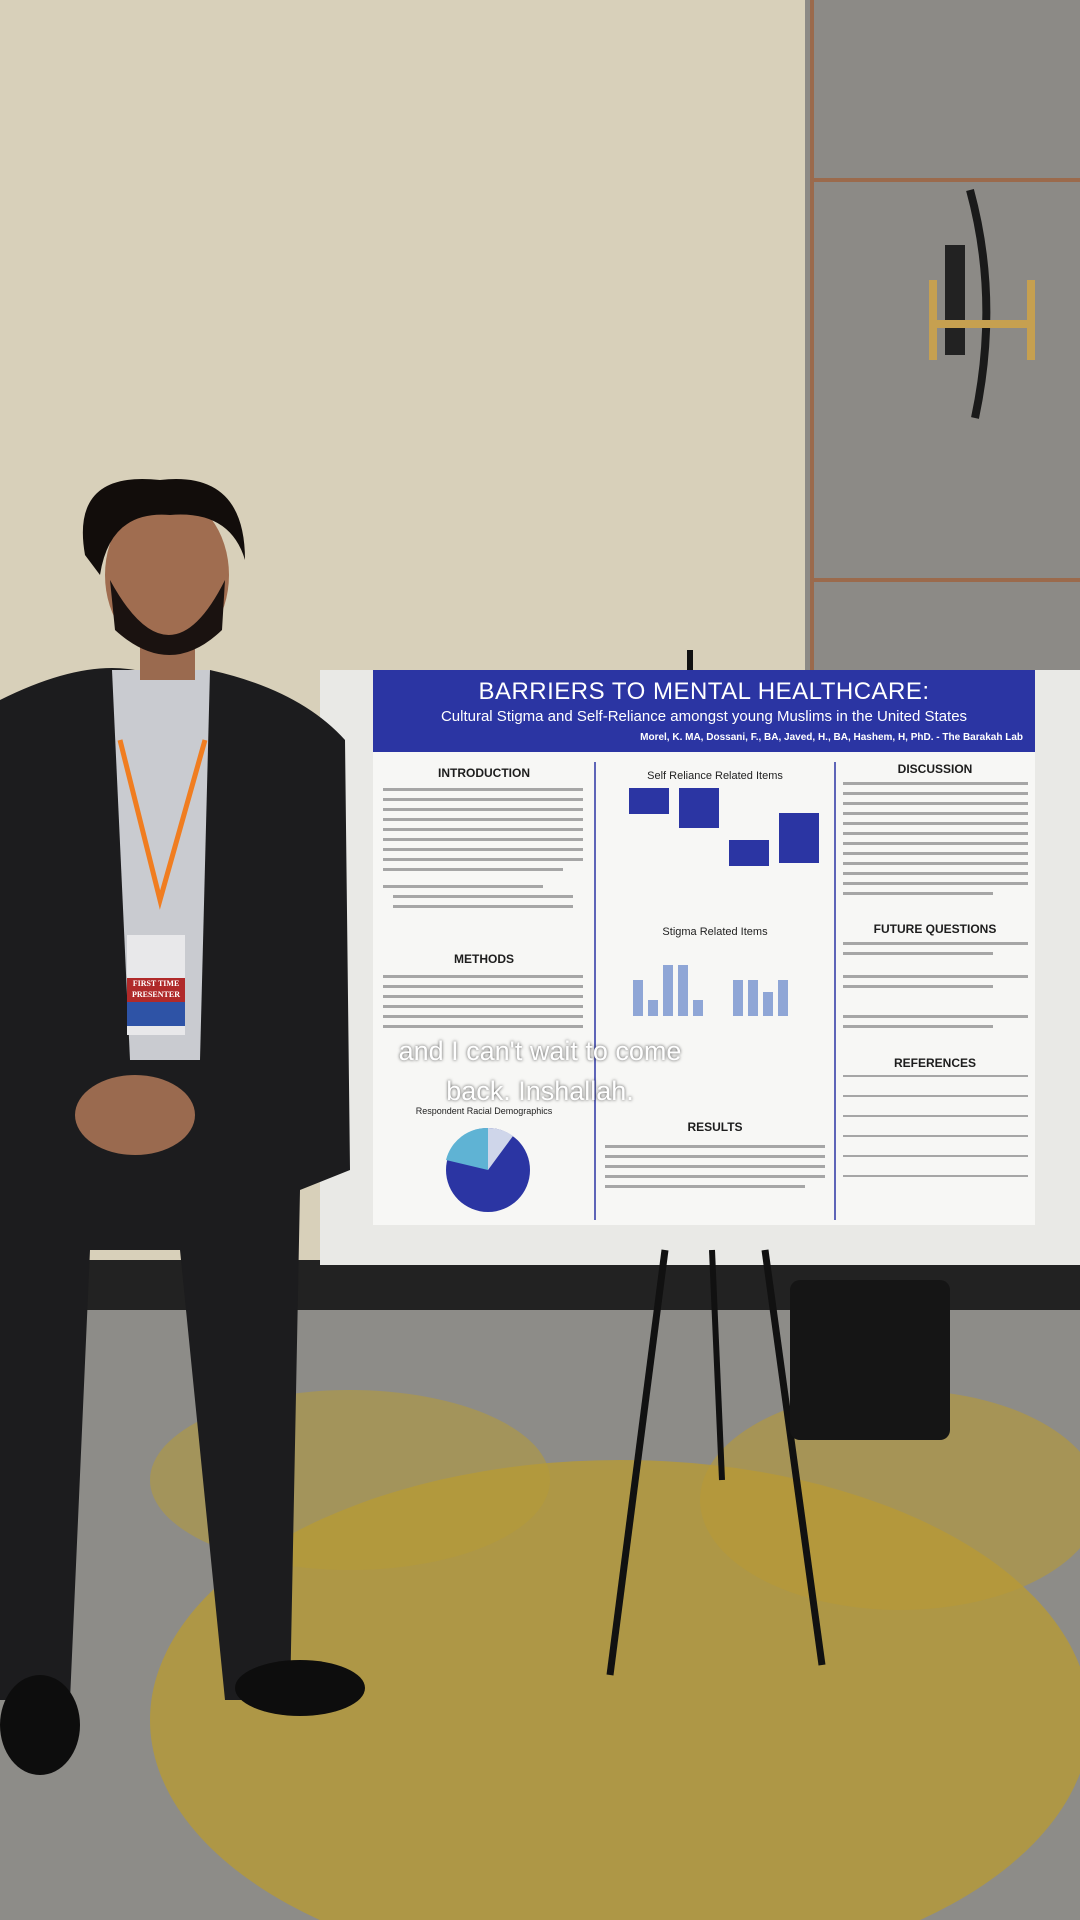 The image size is (1080, 1920). What do you see at coordinates (982, 324) in the screenshot?
I see `sconce-bar` at bounding box center [982, 324].